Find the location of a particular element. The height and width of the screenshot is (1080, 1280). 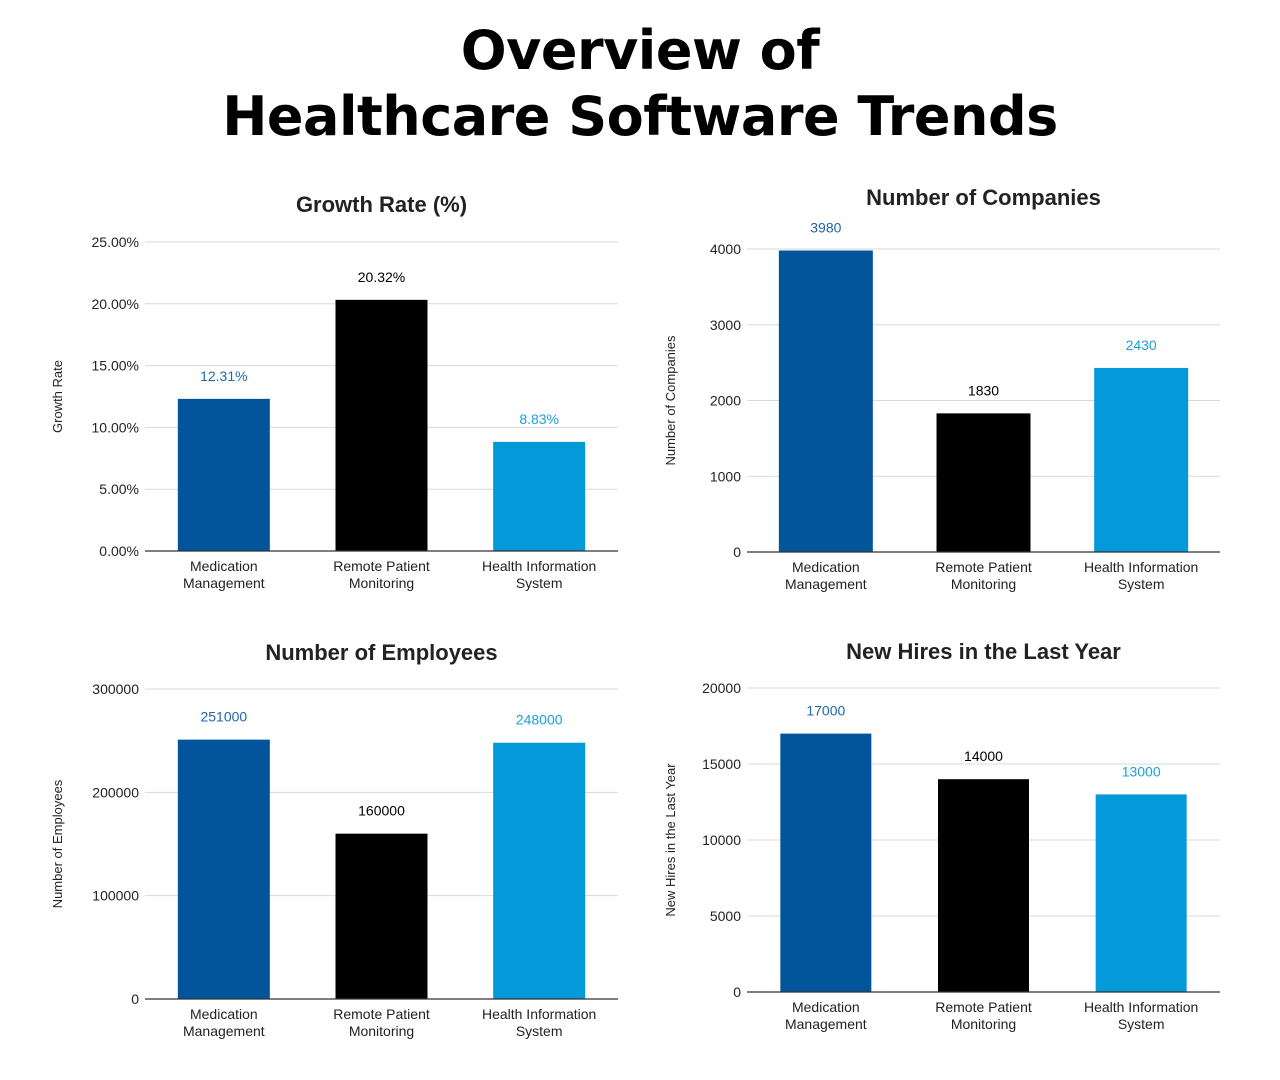

new-hires-data-label-medication-management: 17000 is located at coordinates (825, 711).